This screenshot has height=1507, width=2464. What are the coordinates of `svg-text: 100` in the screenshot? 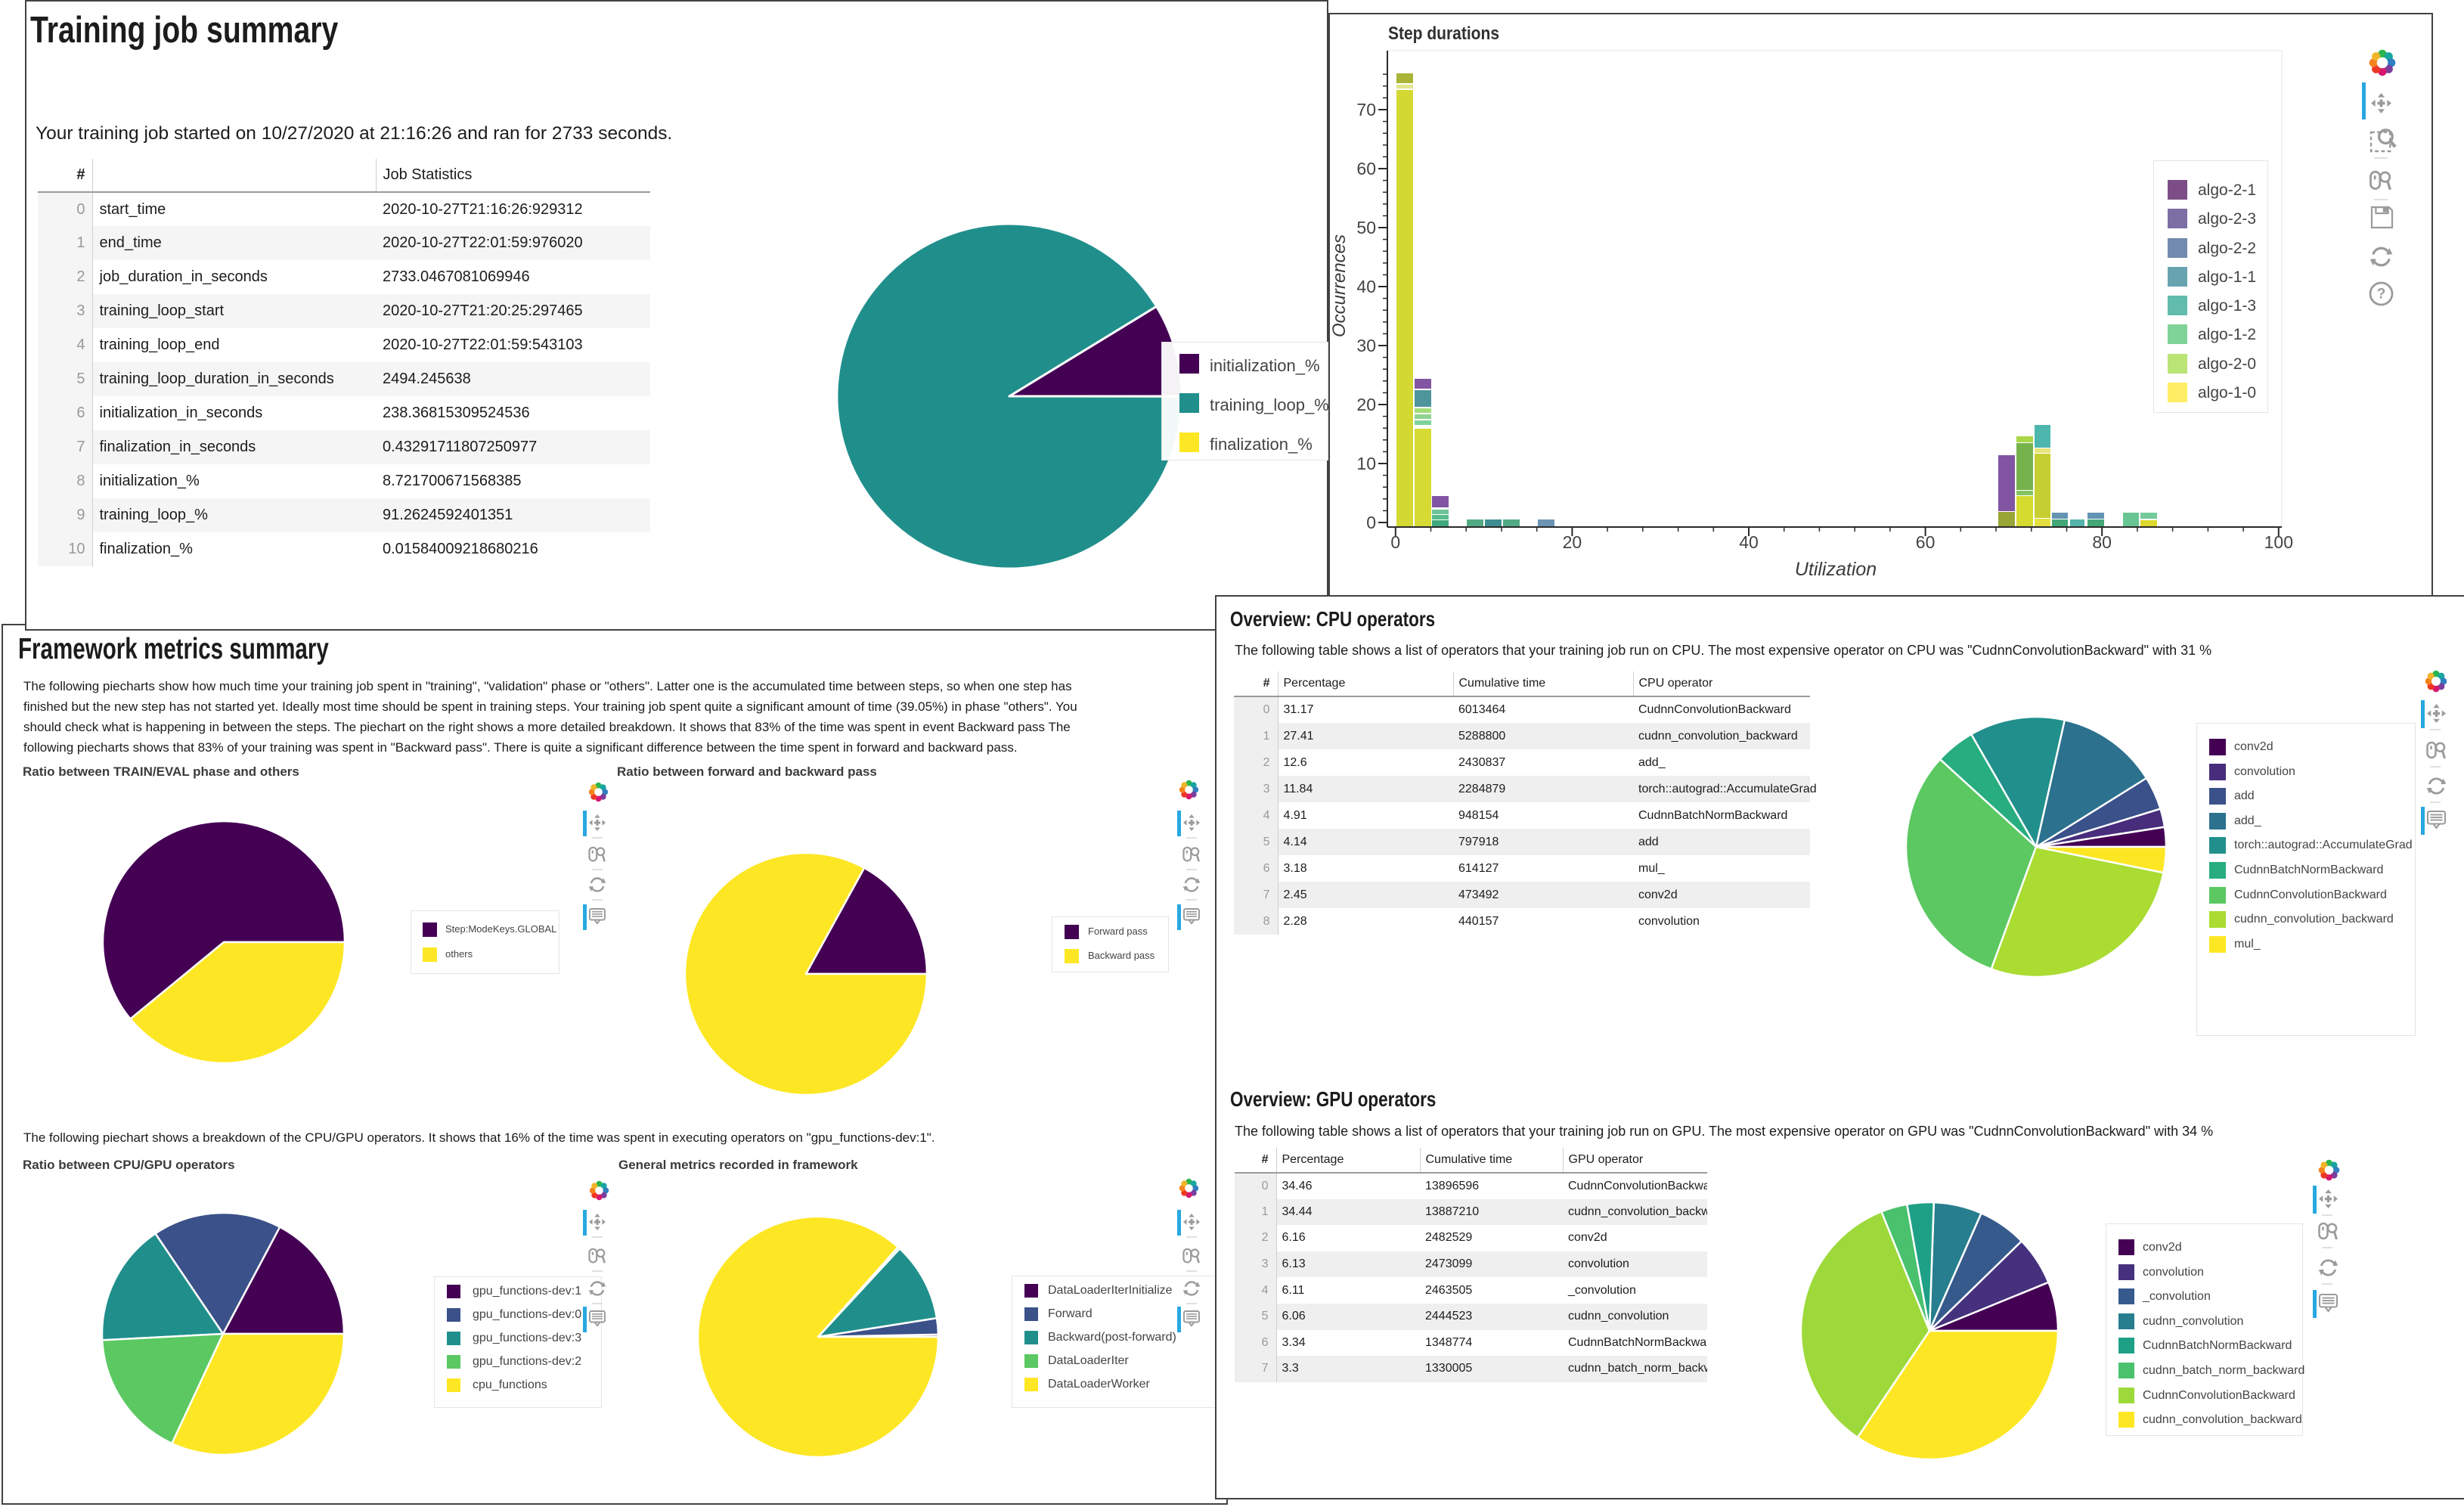 It's located at (2278, 542).